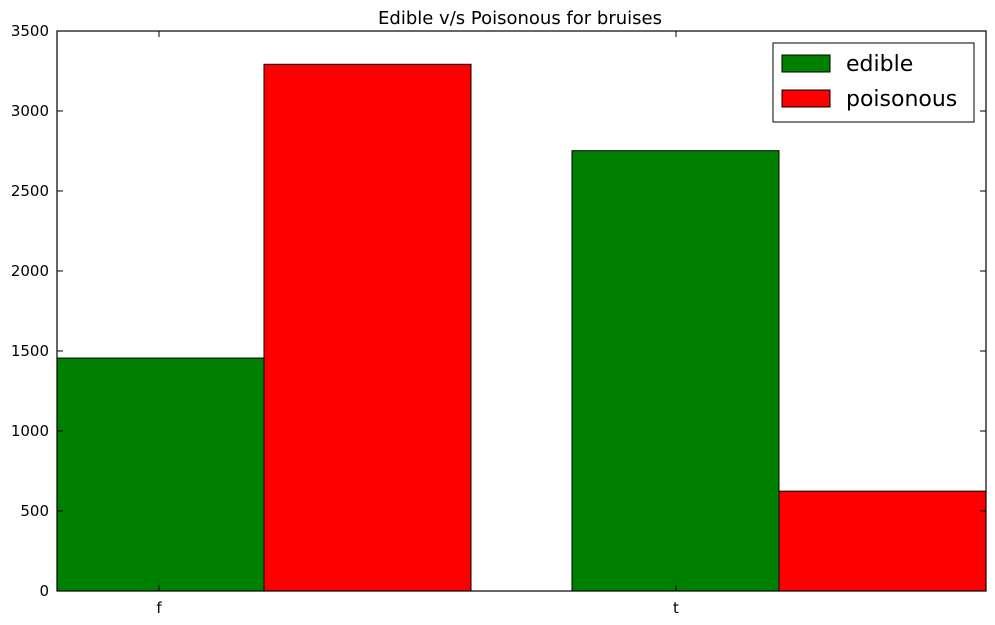 This screenshot has height=625, width=995. I want to click on legend-label-edible: edible, so click(879, 64).